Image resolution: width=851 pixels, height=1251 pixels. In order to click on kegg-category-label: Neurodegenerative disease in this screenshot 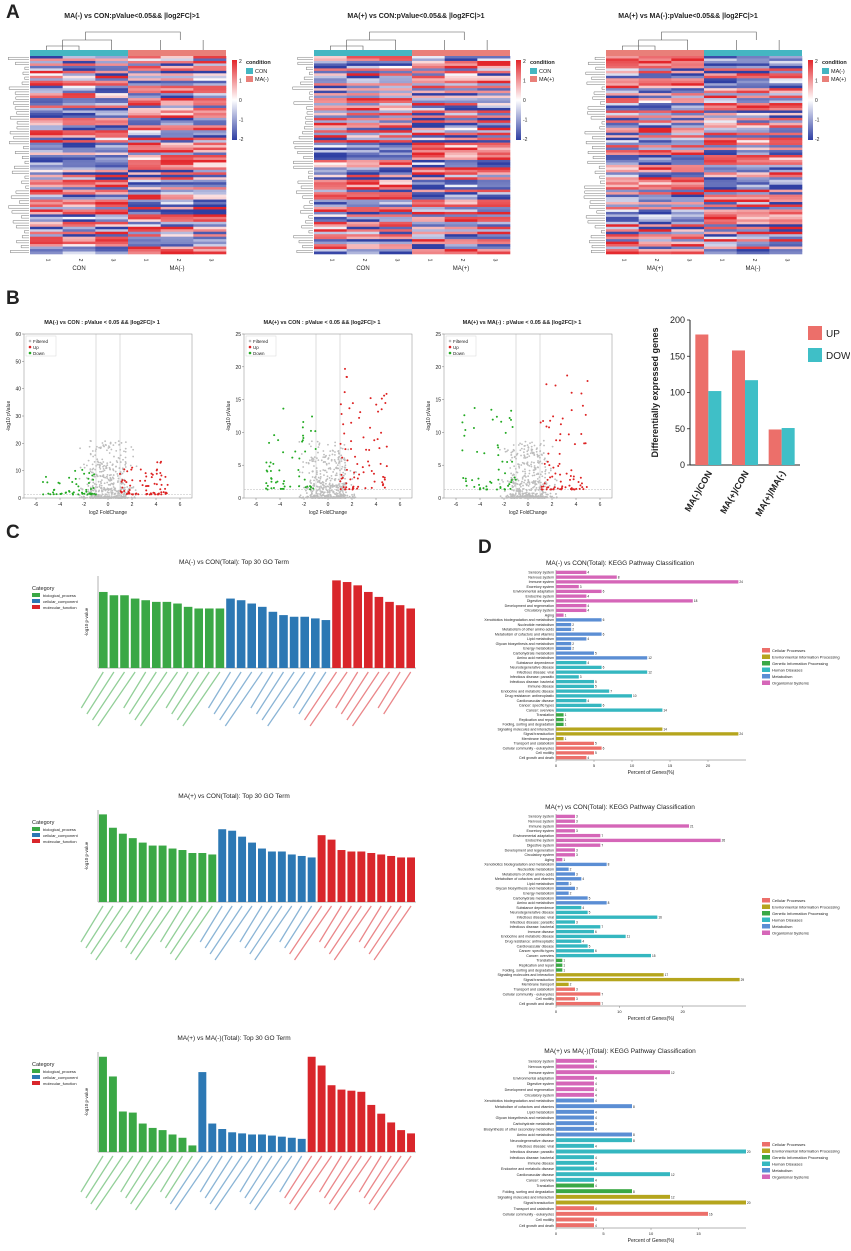, I will do `click(532, 1141)`.